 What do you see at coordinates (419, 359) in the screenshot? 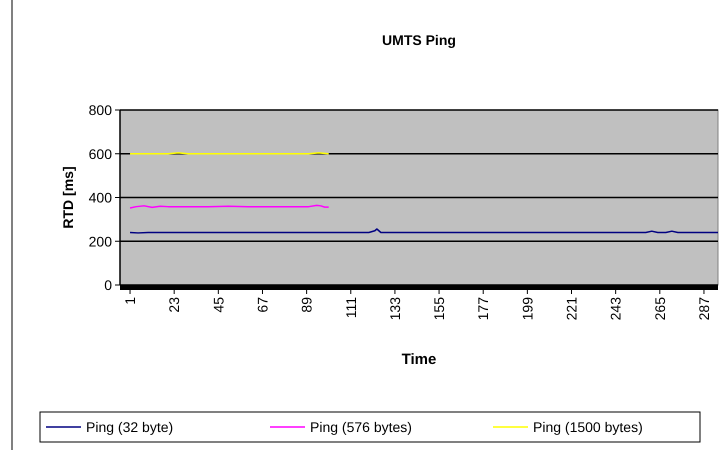
I see `x-axis-title: Time` at bounding box center [419, 359].